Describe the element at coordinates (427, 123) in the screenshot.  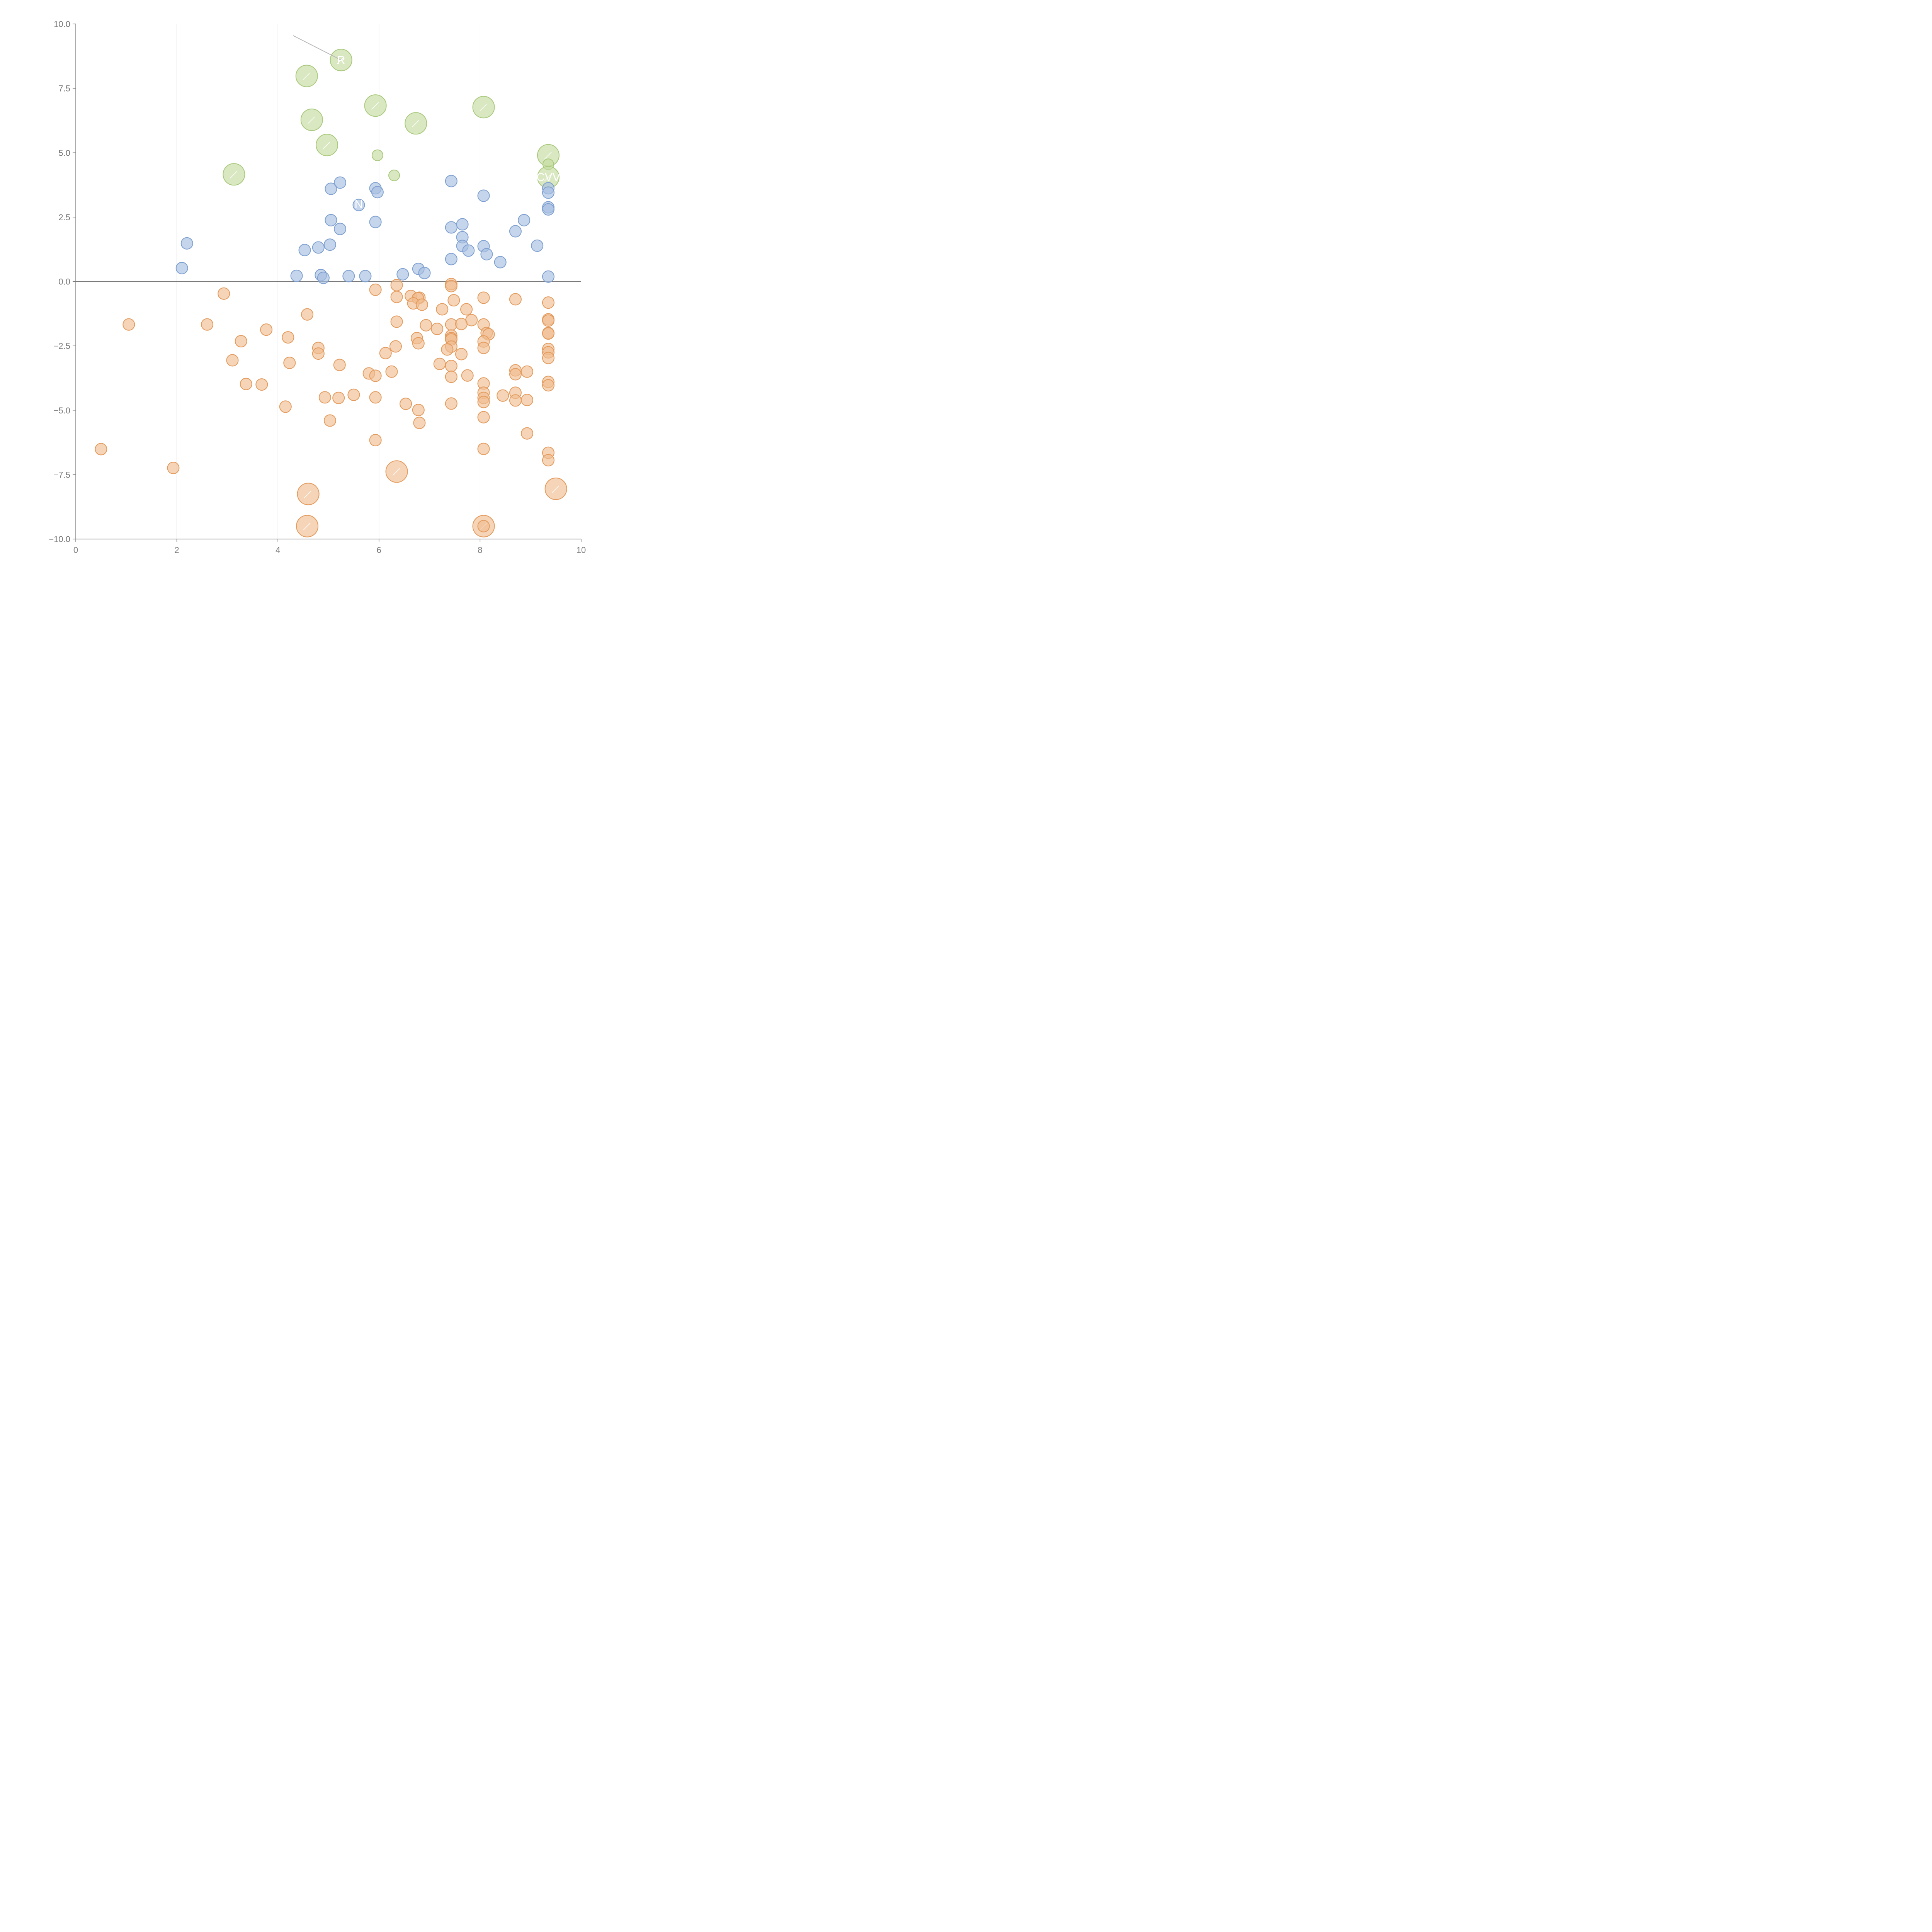
I see `labels-layer: R CVV N` at that location.